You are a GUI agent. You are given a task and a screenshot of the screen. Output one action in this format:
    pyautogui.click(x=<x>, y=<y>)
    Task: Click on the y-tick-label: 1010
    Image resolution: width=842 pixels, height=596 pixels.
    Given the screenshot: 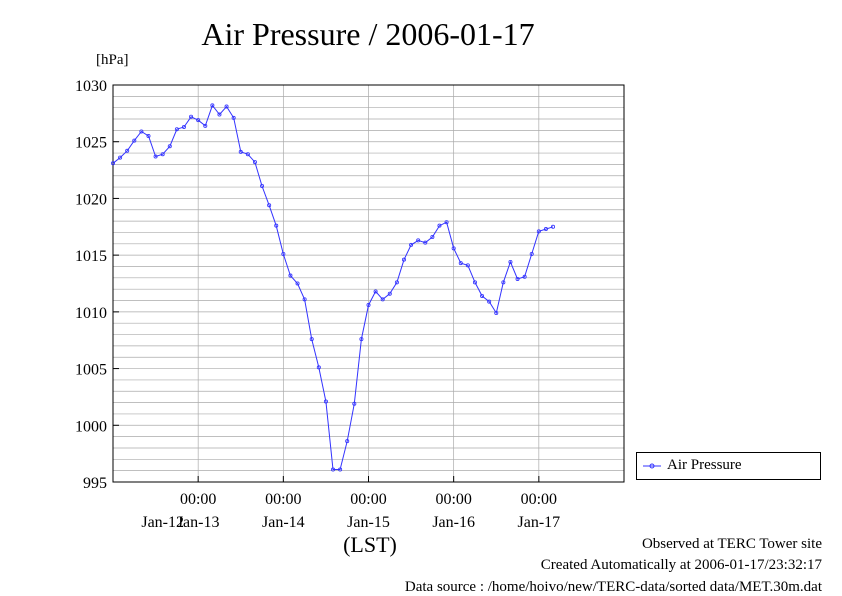 What is the action you would take?
    pyautogui.click(x=91, y=313)
    